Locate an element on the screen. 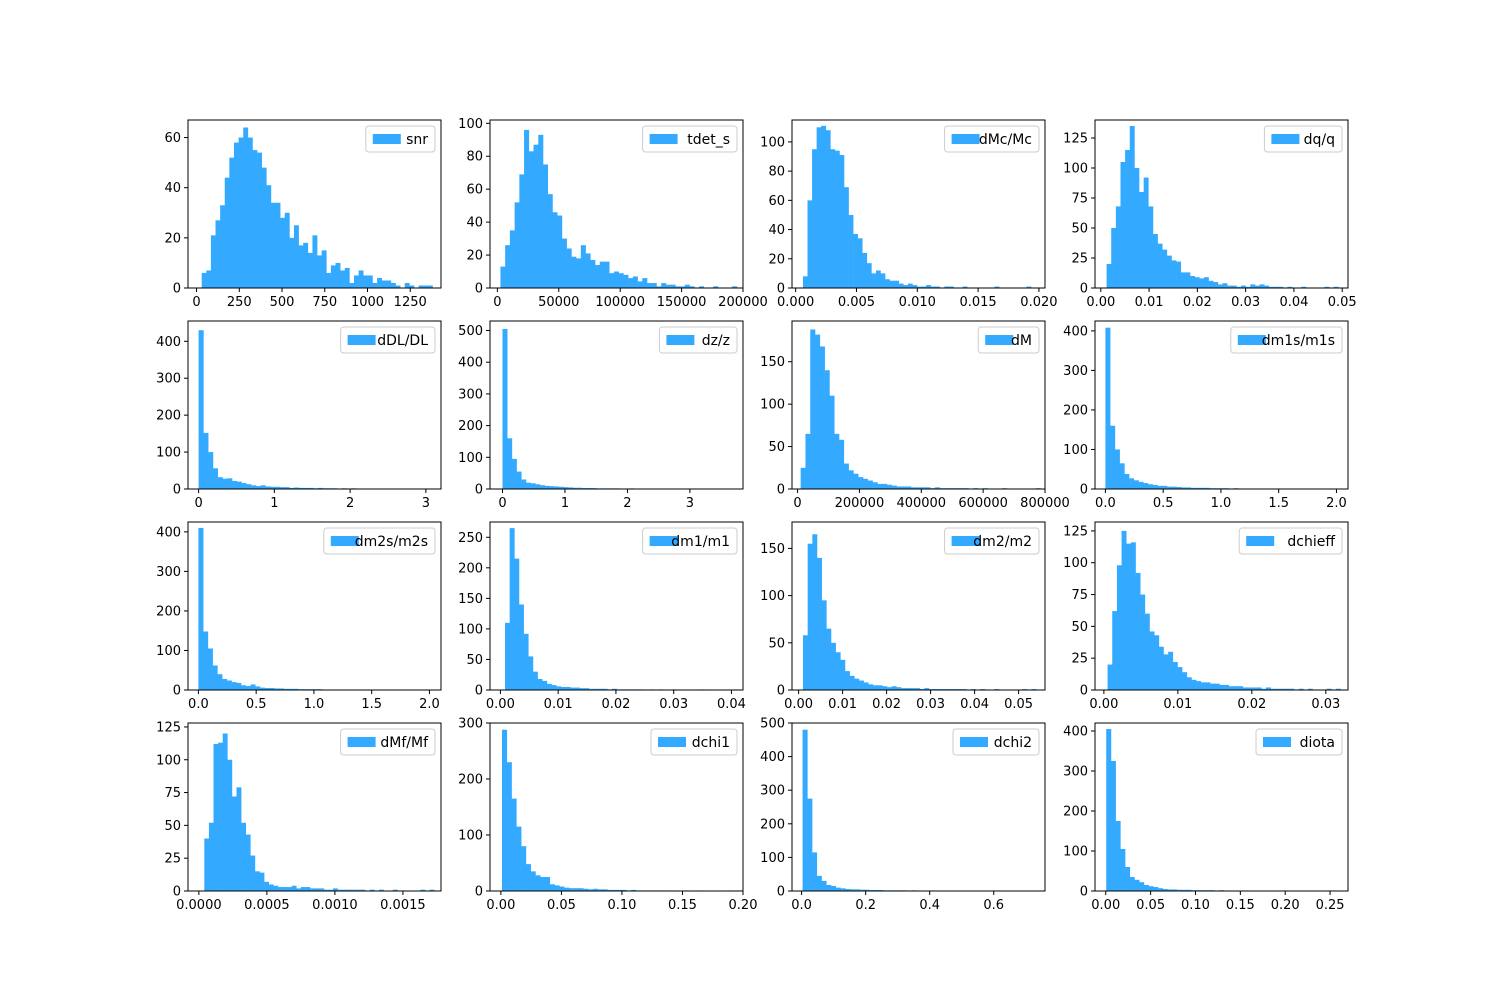  x-tick-label: 0.10 is located at coordinates (621, 905).